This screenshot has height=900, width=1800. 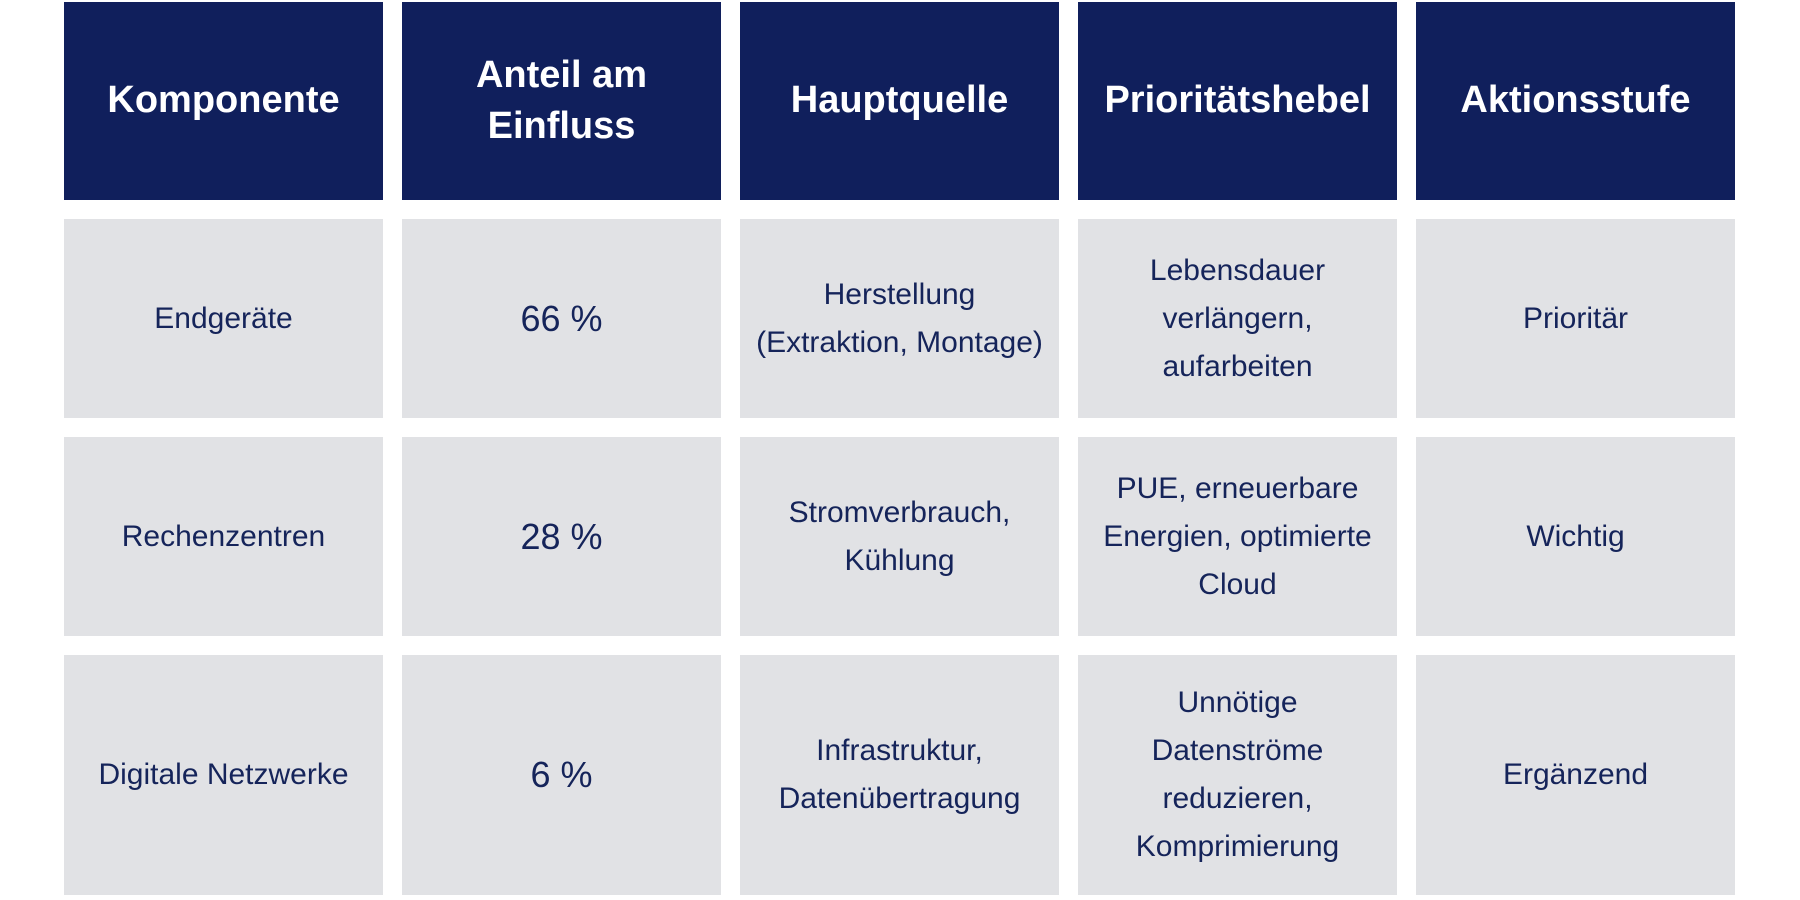 I want to click on header-cell: Komponente, so click(x=223, y=101).